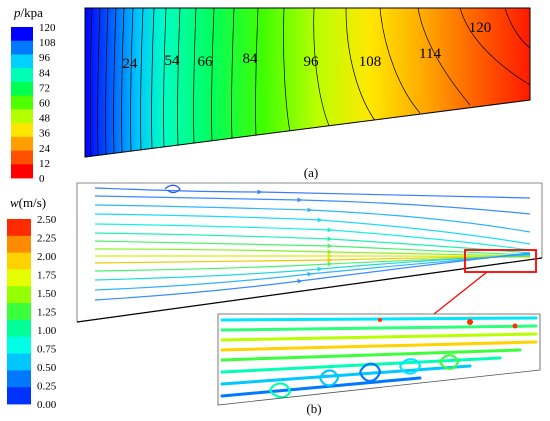  I want to click on velocity-legend-colorbar, so click(19, 312).